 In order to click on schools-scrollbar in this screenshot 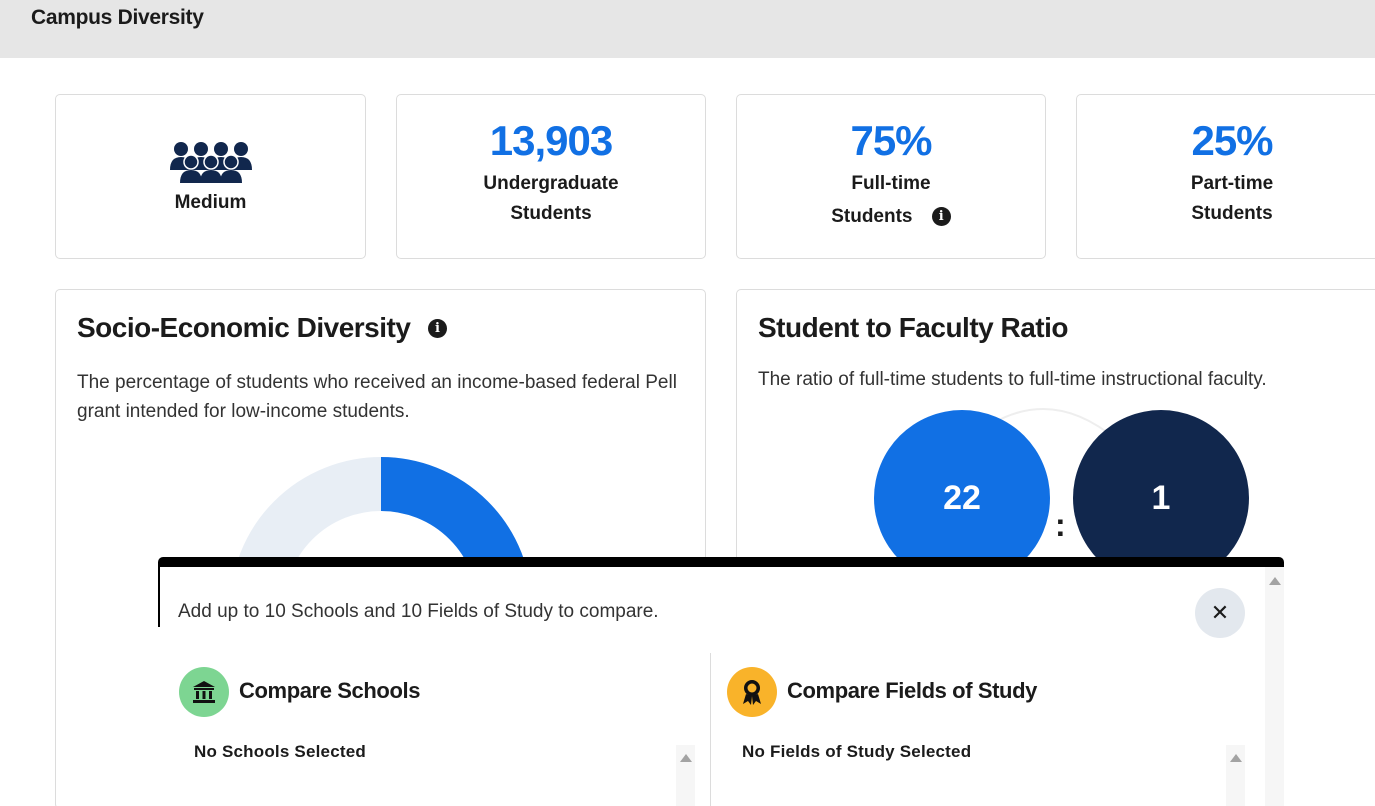, I will do `click(685, 775)`.